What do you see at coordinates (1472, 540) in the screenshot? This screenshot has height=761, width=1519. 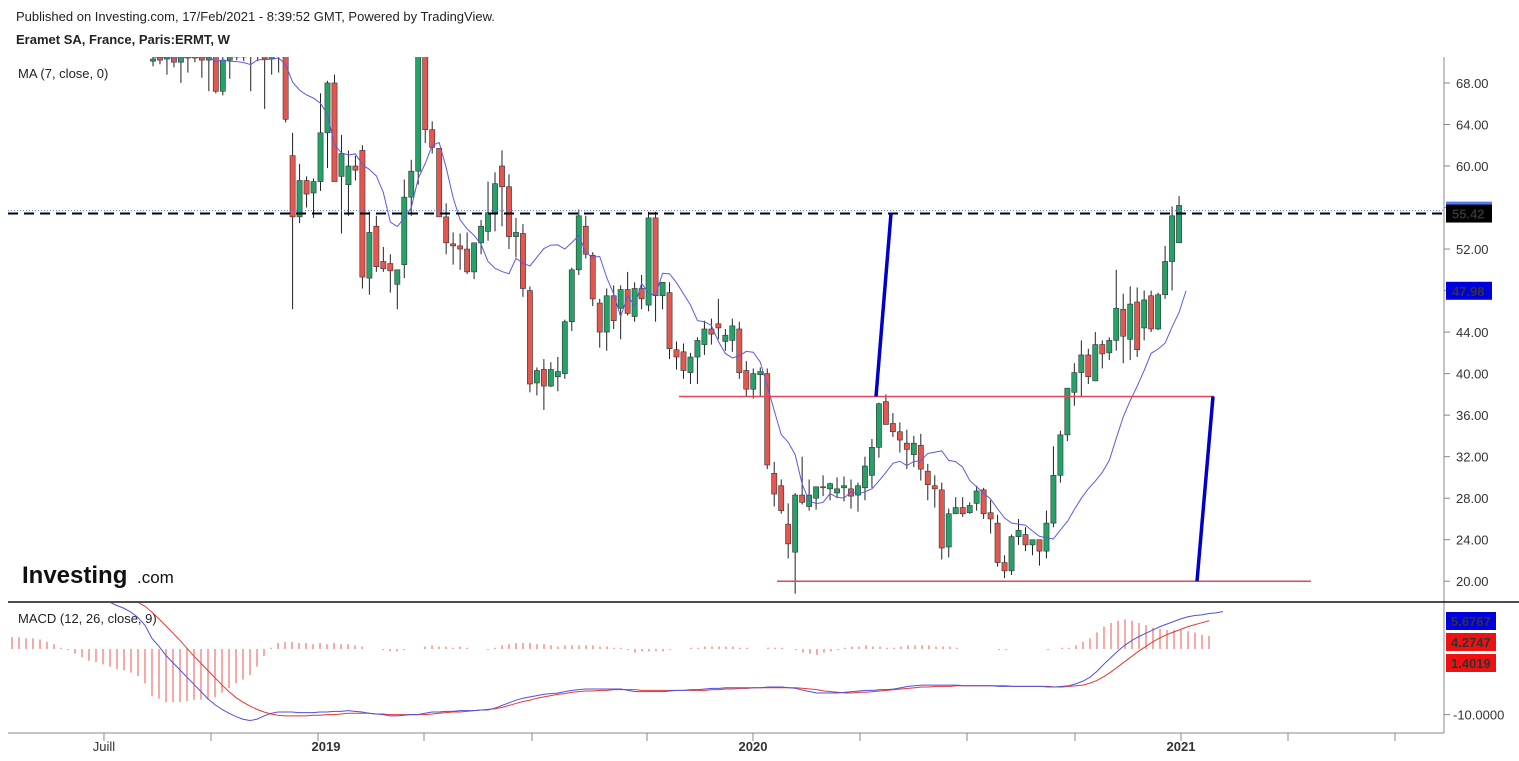 I see `y-tick-label: 24.00` at bounding box center [1472, 540].